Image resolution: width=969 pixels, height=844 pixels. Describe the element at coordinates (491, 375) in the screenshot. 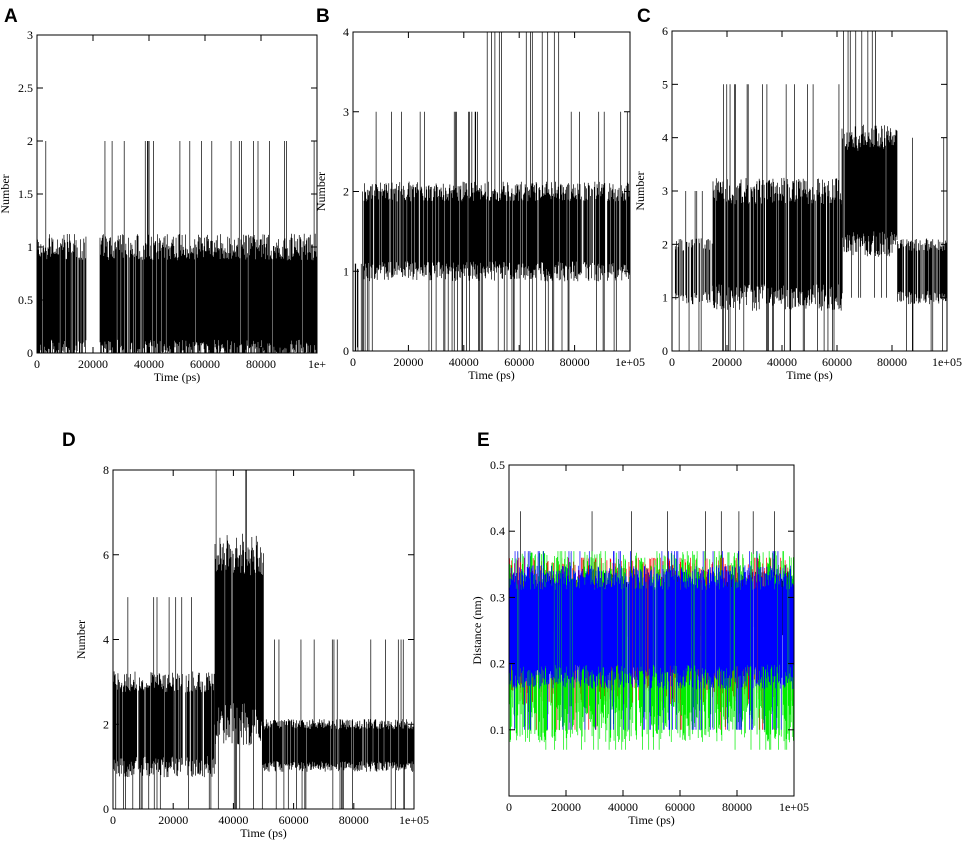

I see `x-axis-title-b: Time (ps)` at that location.